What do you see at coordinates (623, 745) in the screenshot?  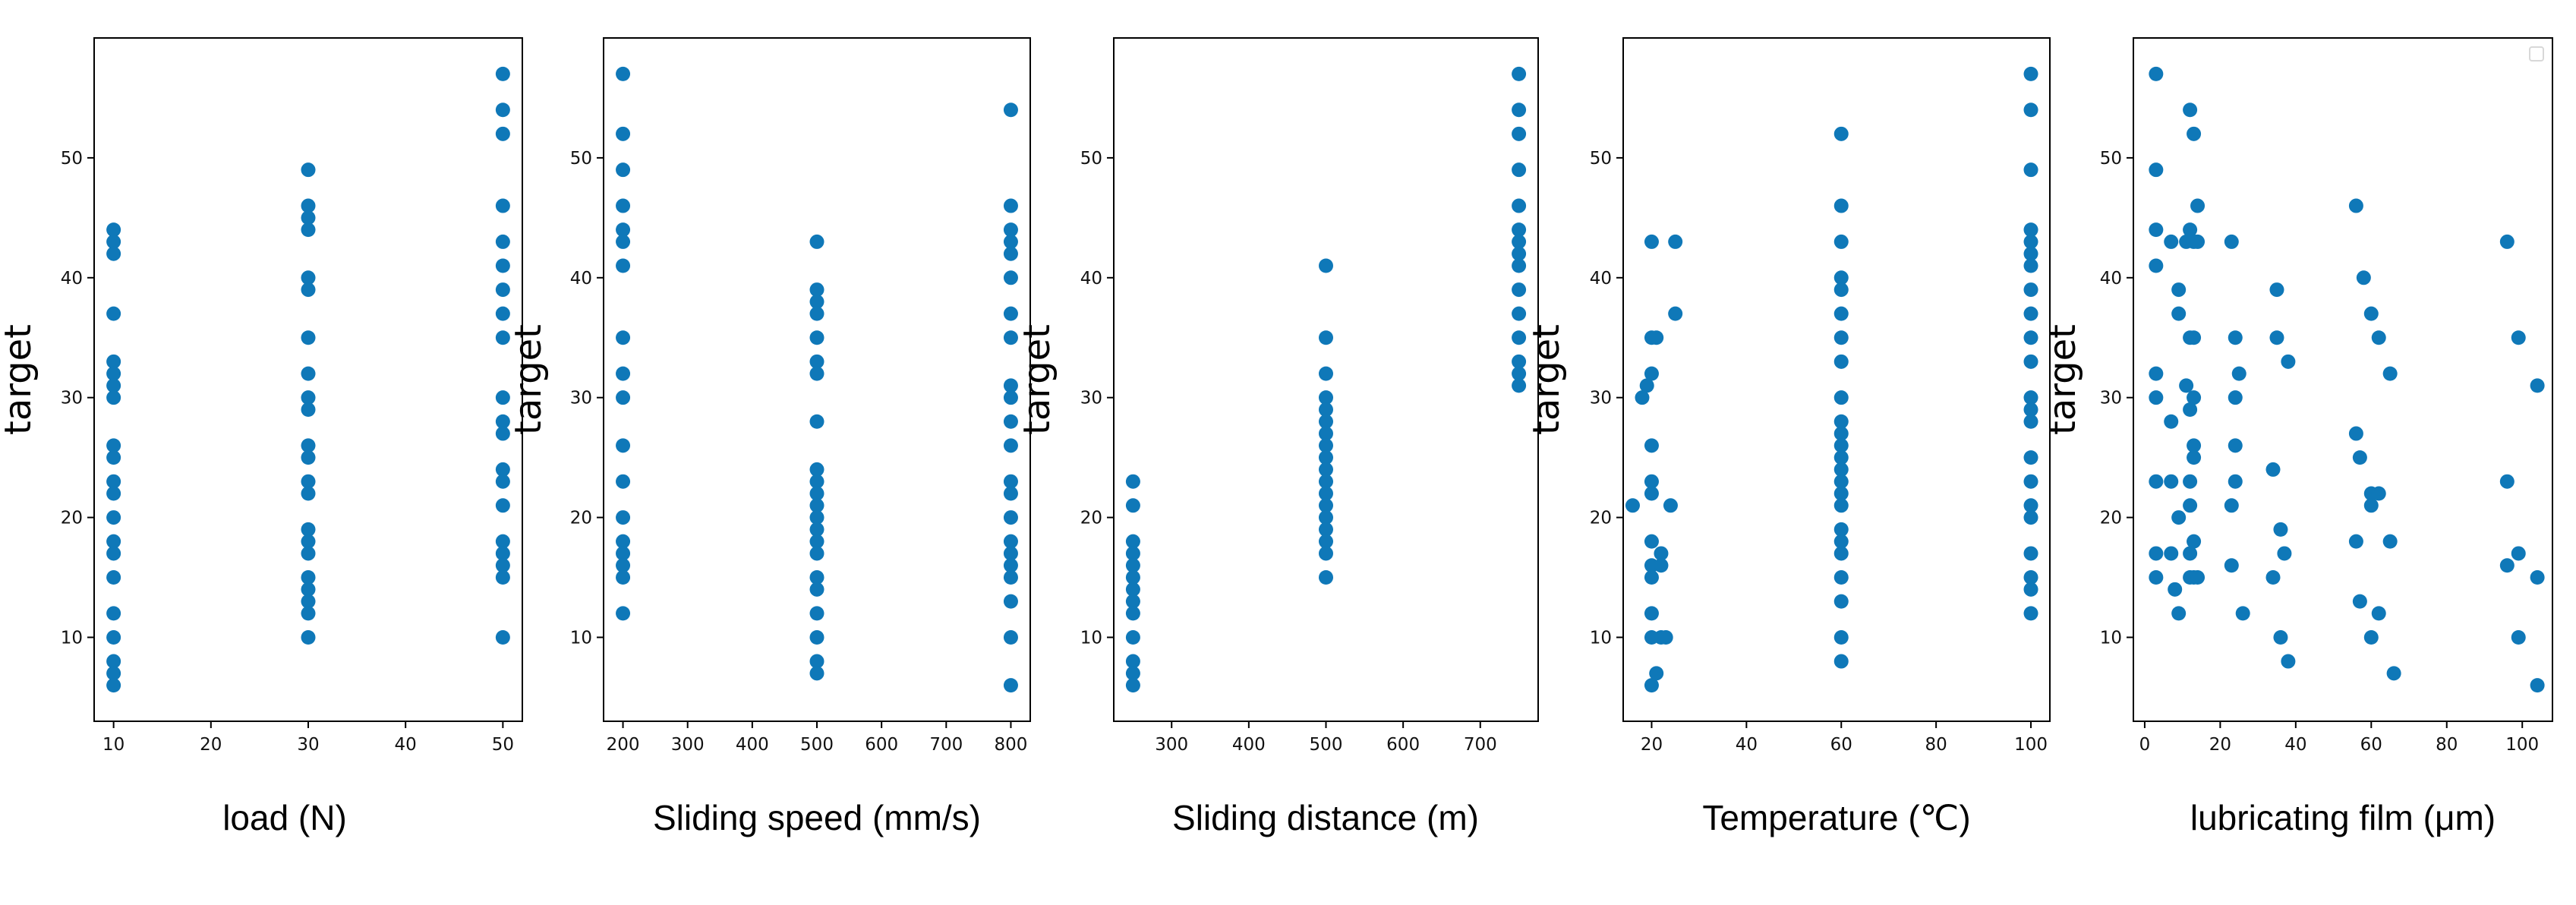 I see `x-tick-label: 200` at bounding box center [623, 745].